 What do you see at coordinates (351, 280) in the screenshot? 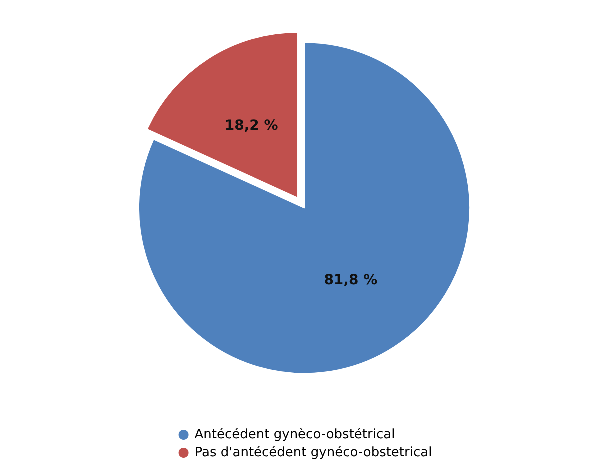
I see `data-label: 81,8 %` at bounding box center [351, 280].